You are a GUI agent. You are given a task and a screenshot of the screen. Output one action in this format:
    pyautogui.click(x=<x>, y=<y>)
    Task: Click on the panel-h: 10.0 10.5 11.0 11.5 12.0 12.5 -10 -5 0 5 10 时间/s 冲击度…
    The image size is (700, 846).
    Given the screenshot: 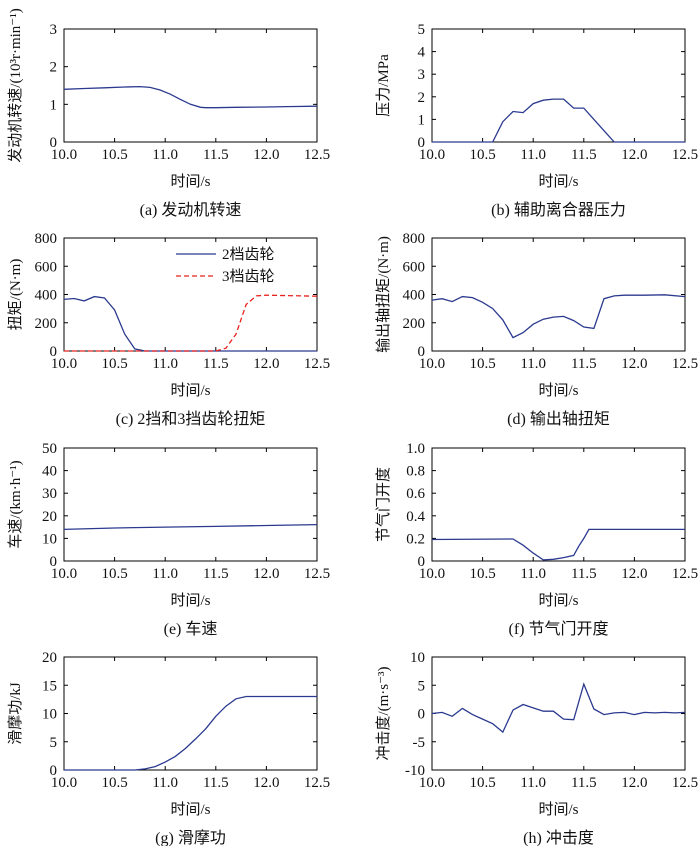 What is the action you would take?
    pyautogui.click(x=536, y=748)
    